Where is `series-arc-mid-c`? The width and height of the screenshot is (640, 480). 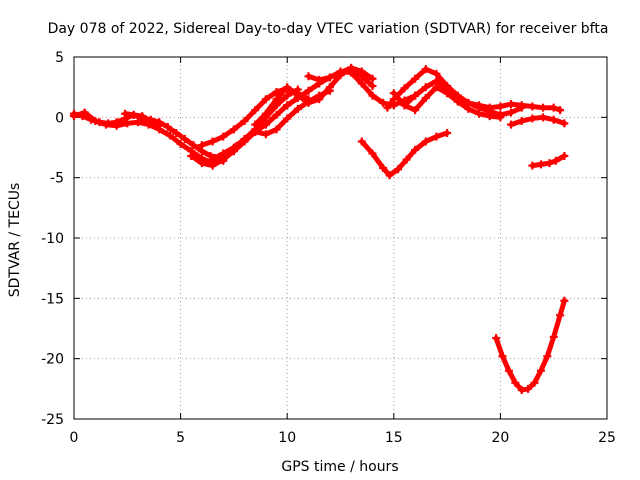
series-arc-mid-c is located at coordinates (340, 73).